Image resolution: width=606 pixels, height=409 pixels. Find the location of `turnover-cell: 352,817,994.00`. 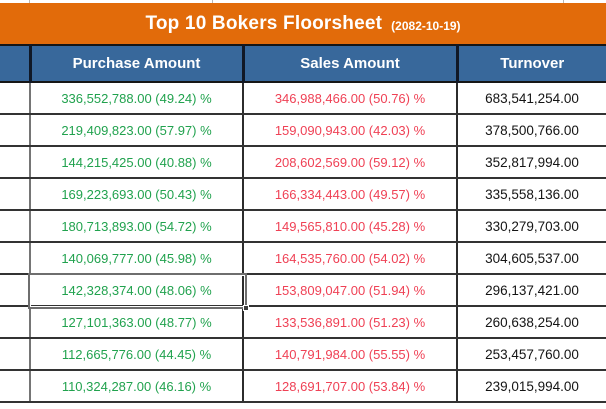

turnover-cell: 352,817,994.00 is located at coordinates (531, 162).